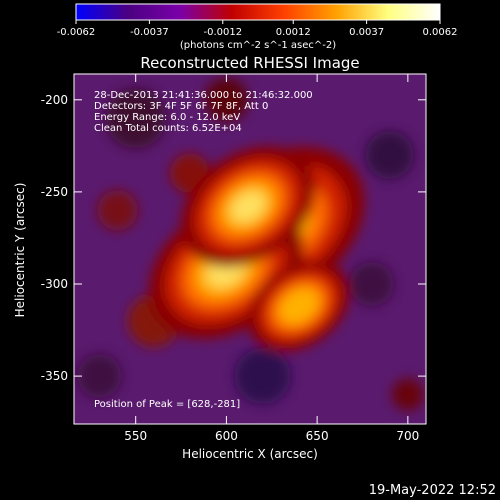  I want to click on annotation-line: Energy Range: 6.0 - 12.0 keV, so click(167, 117).